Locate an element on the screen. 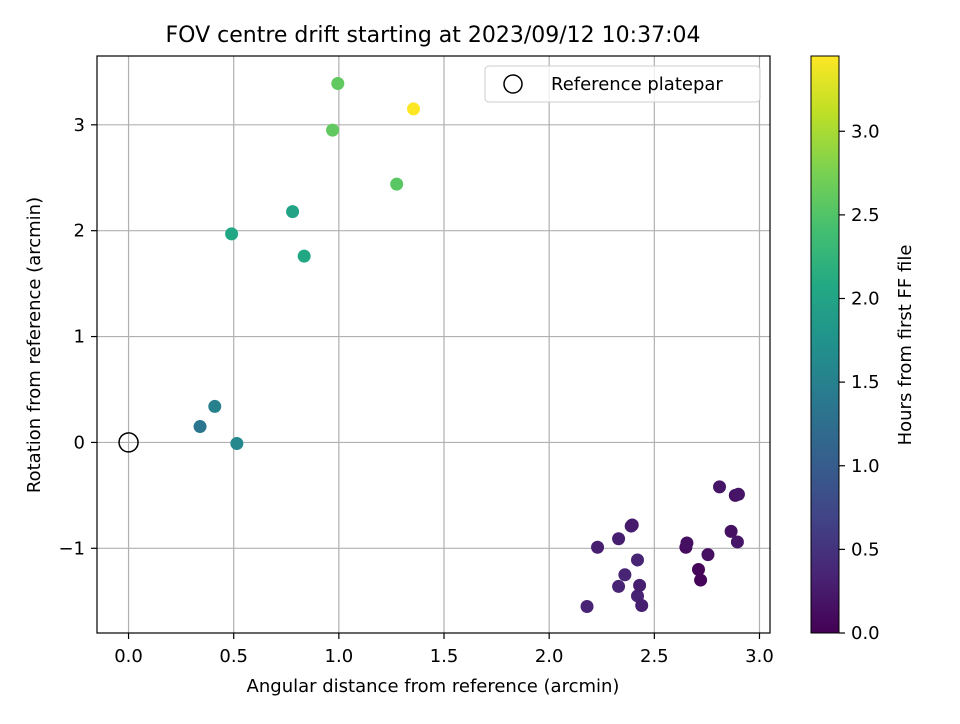  x-tick-label: 2.0 is located at coordinates (549, 656).